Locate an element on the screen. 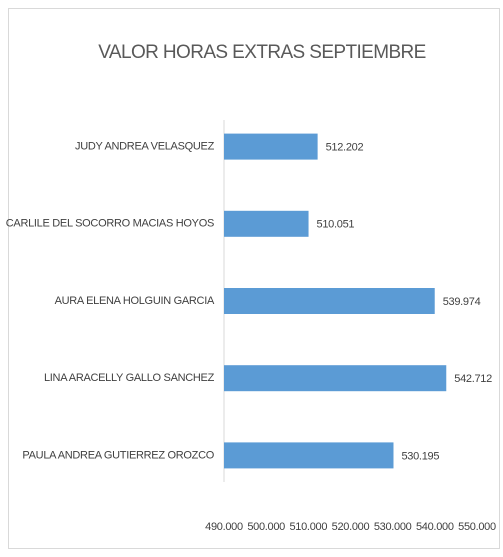 Image resolution: width=503 pixels, height=557 pixels. x-tick-label: 500.000 is located at coordinates (266, 527).